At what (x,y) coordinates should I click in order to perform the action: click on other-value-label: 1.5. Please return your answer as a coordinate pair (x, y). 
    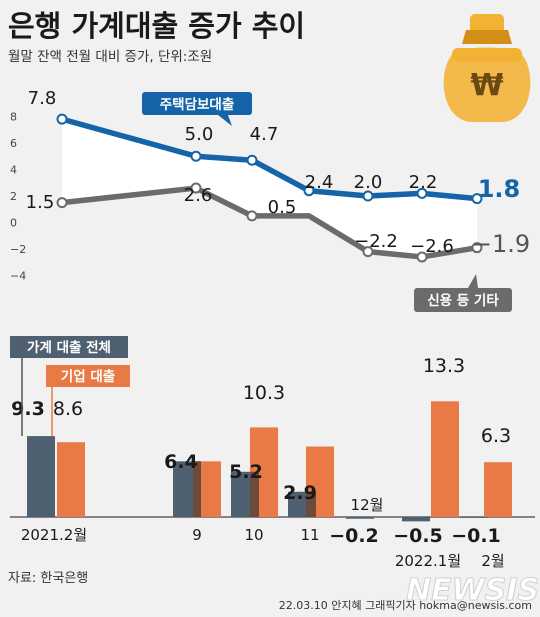
    Looking at the image, I should click on (40, 202).